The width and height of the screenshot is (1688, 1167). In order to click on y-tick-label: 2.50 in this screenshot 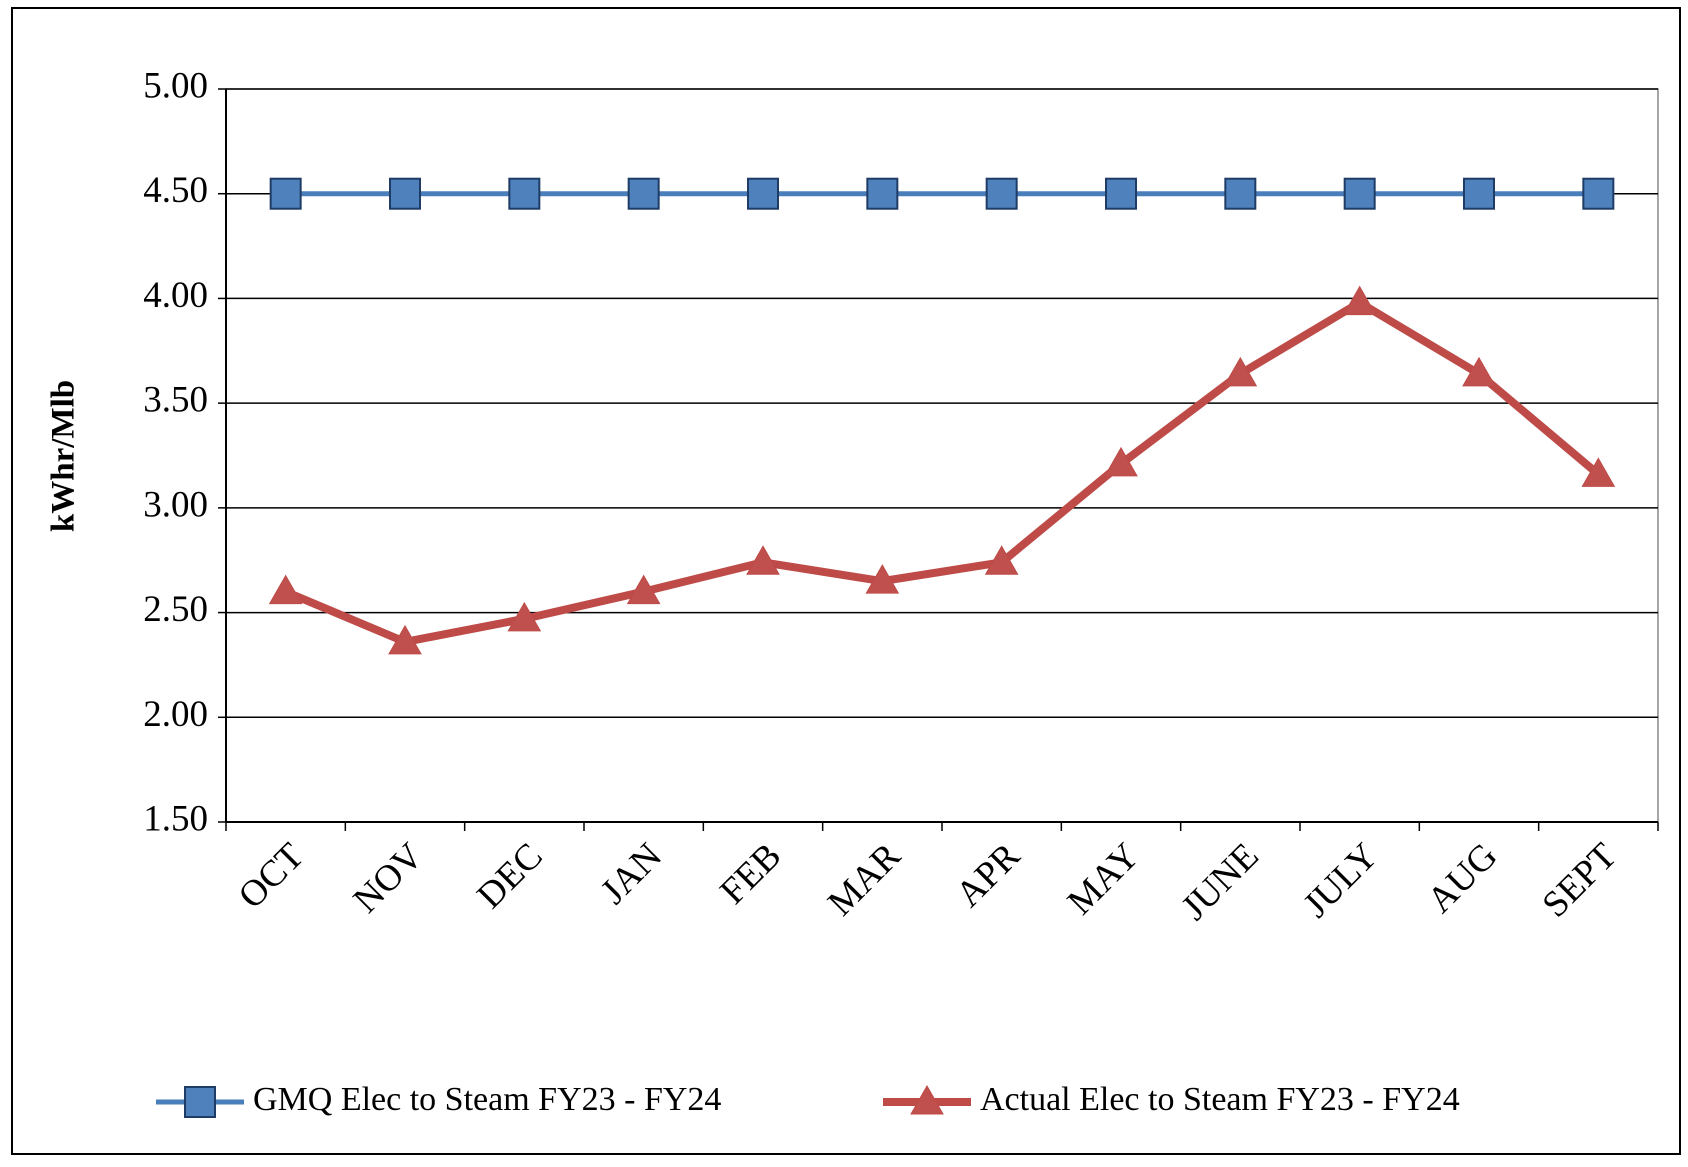, I will do `click(175, 609)`.